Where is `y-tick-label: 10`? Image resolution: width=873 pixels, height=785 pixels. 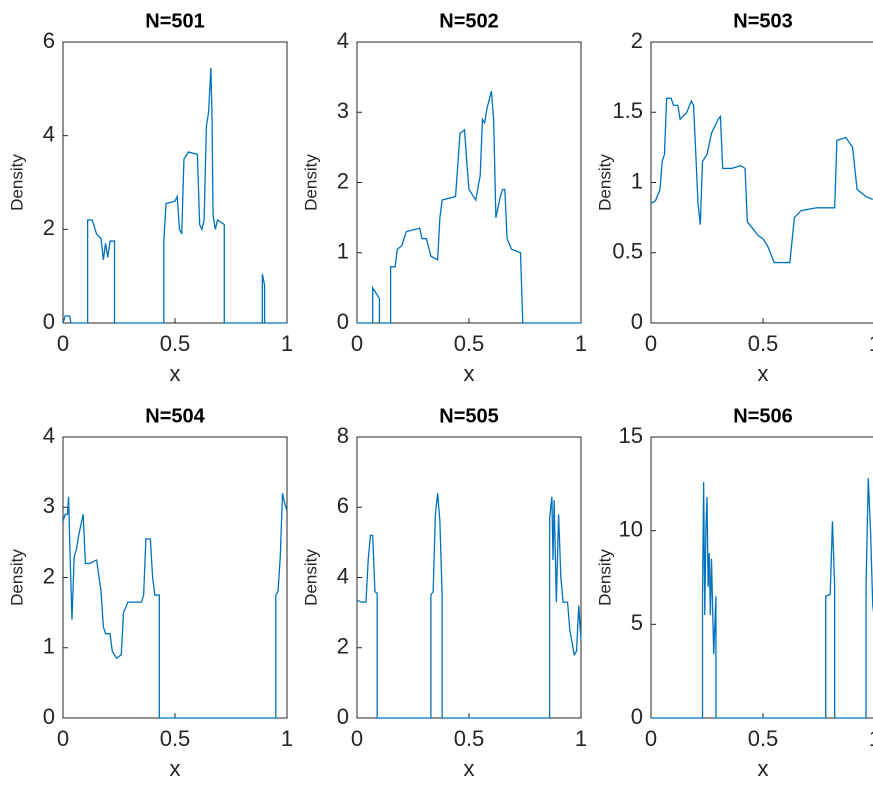 y-tick-label: 10 is located at coordinates (631, 528).